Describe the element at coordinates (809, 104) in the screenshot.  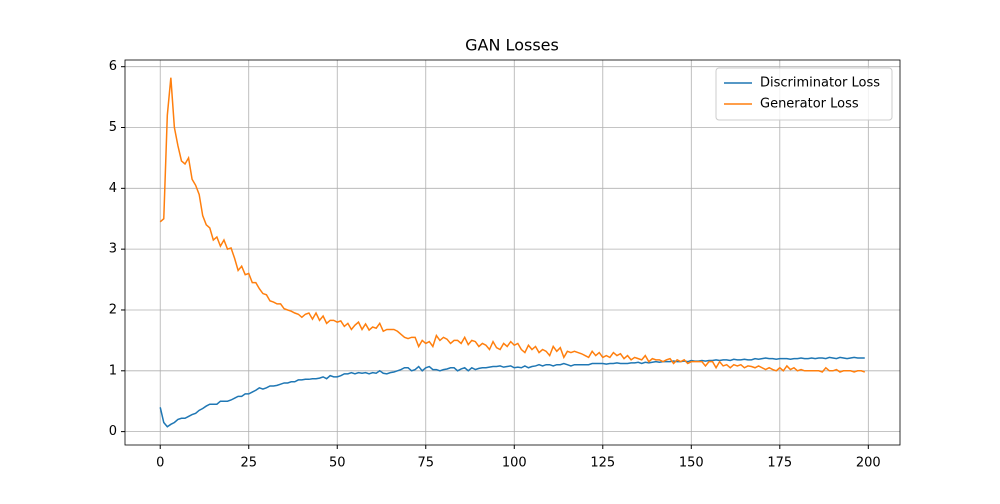
I see `legend-label: Generator Loss` at that location.